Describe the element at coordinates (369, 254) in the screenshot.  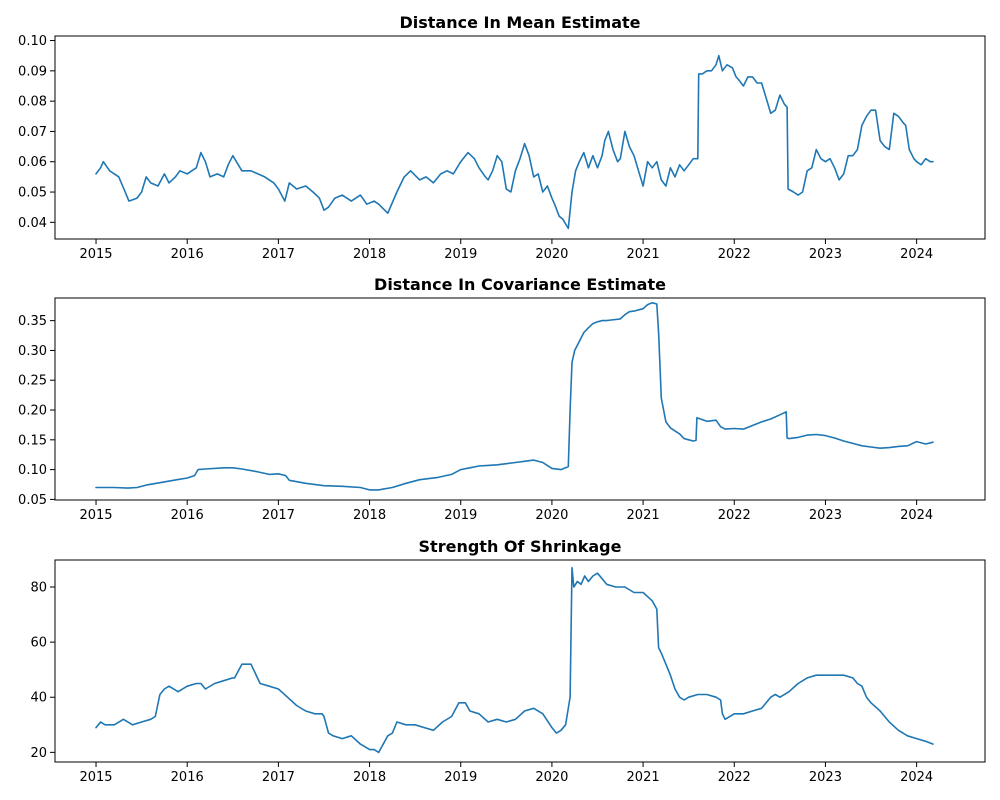
I see `mean-x-tick-label: 2018` at that location.